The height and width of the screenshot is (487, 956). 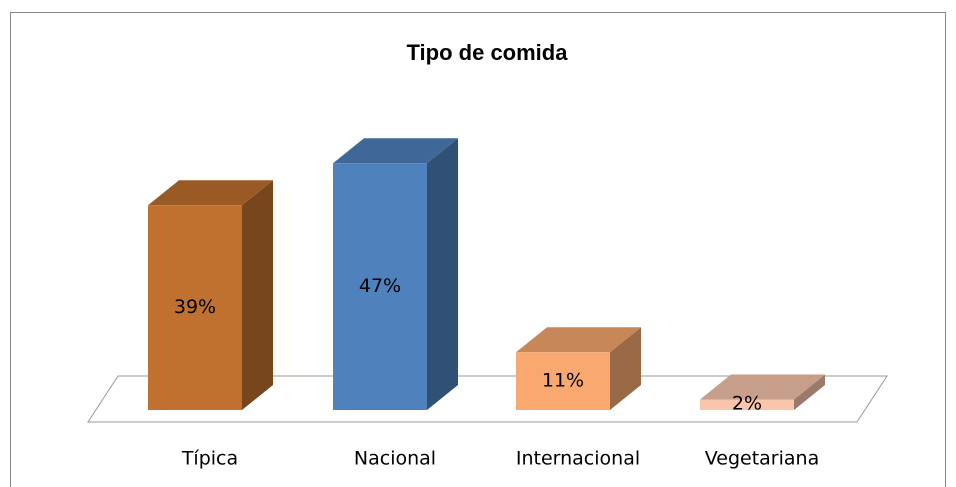 What do you see at coordinates (487, 399) in the screenshot?
I see `floor` at bounding box center [487, 399].